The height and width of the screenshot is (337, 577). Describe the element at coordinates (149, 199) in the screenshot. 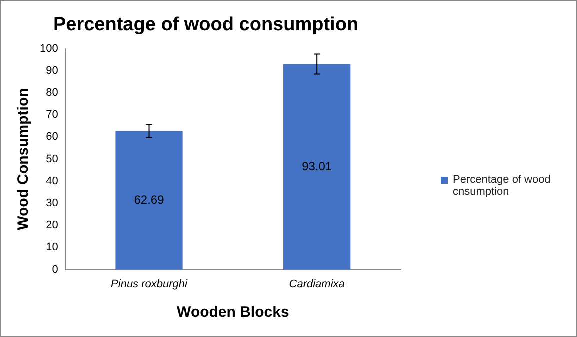

I see `data-label: 62.69` at that location.